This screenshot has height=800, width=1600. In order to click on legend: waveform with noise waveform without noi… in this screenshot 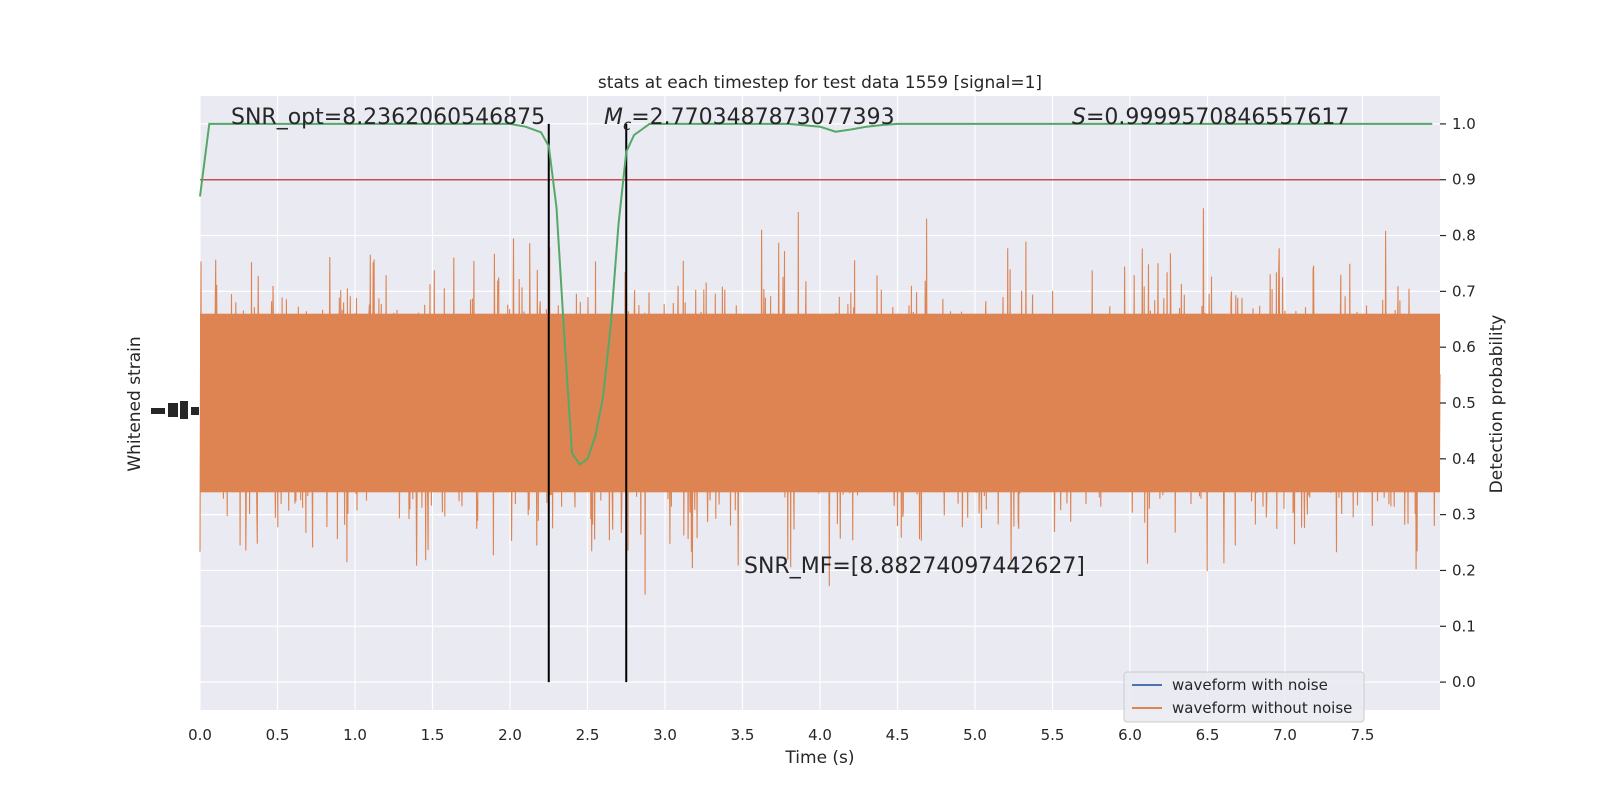, I will do `click(1244, 697)`.